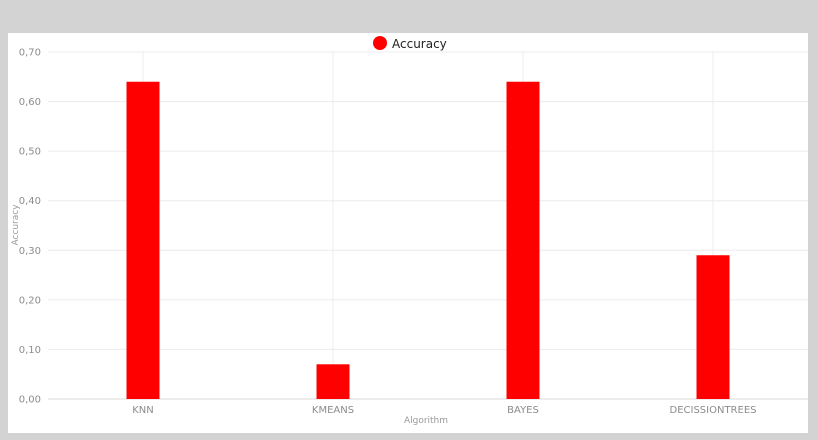  Describe the element at coordinates (713, 327) in the screenshot. I see `bar-decissiontrees` at that location.